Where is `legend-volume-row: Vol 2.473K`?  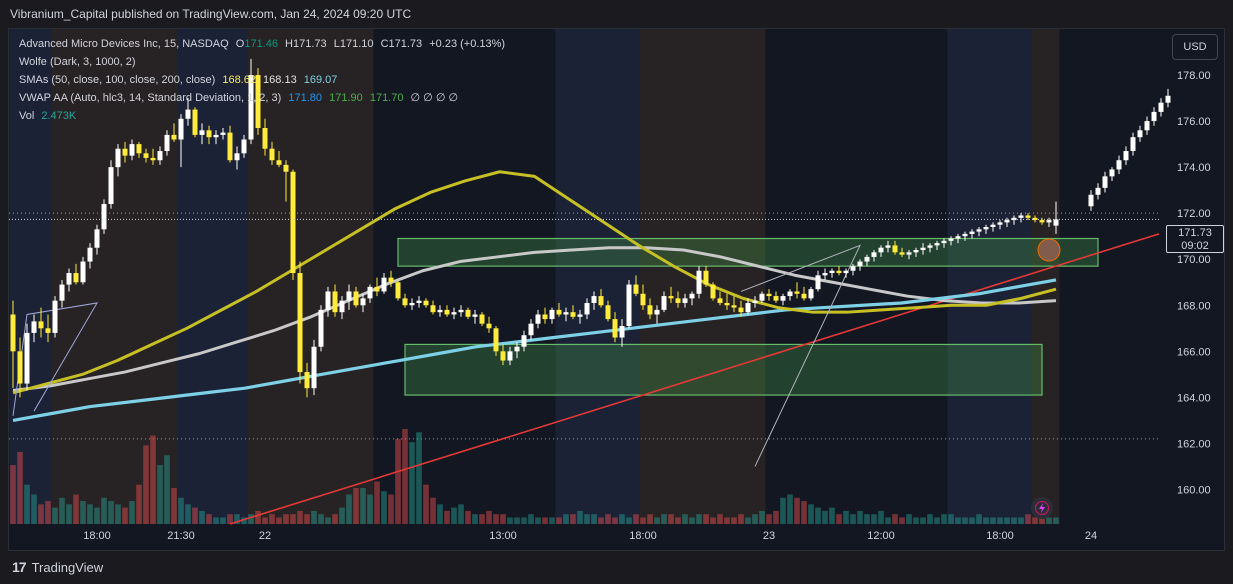
legend-volume-row: Vol 2.473K is located at coordinates (48, 116).